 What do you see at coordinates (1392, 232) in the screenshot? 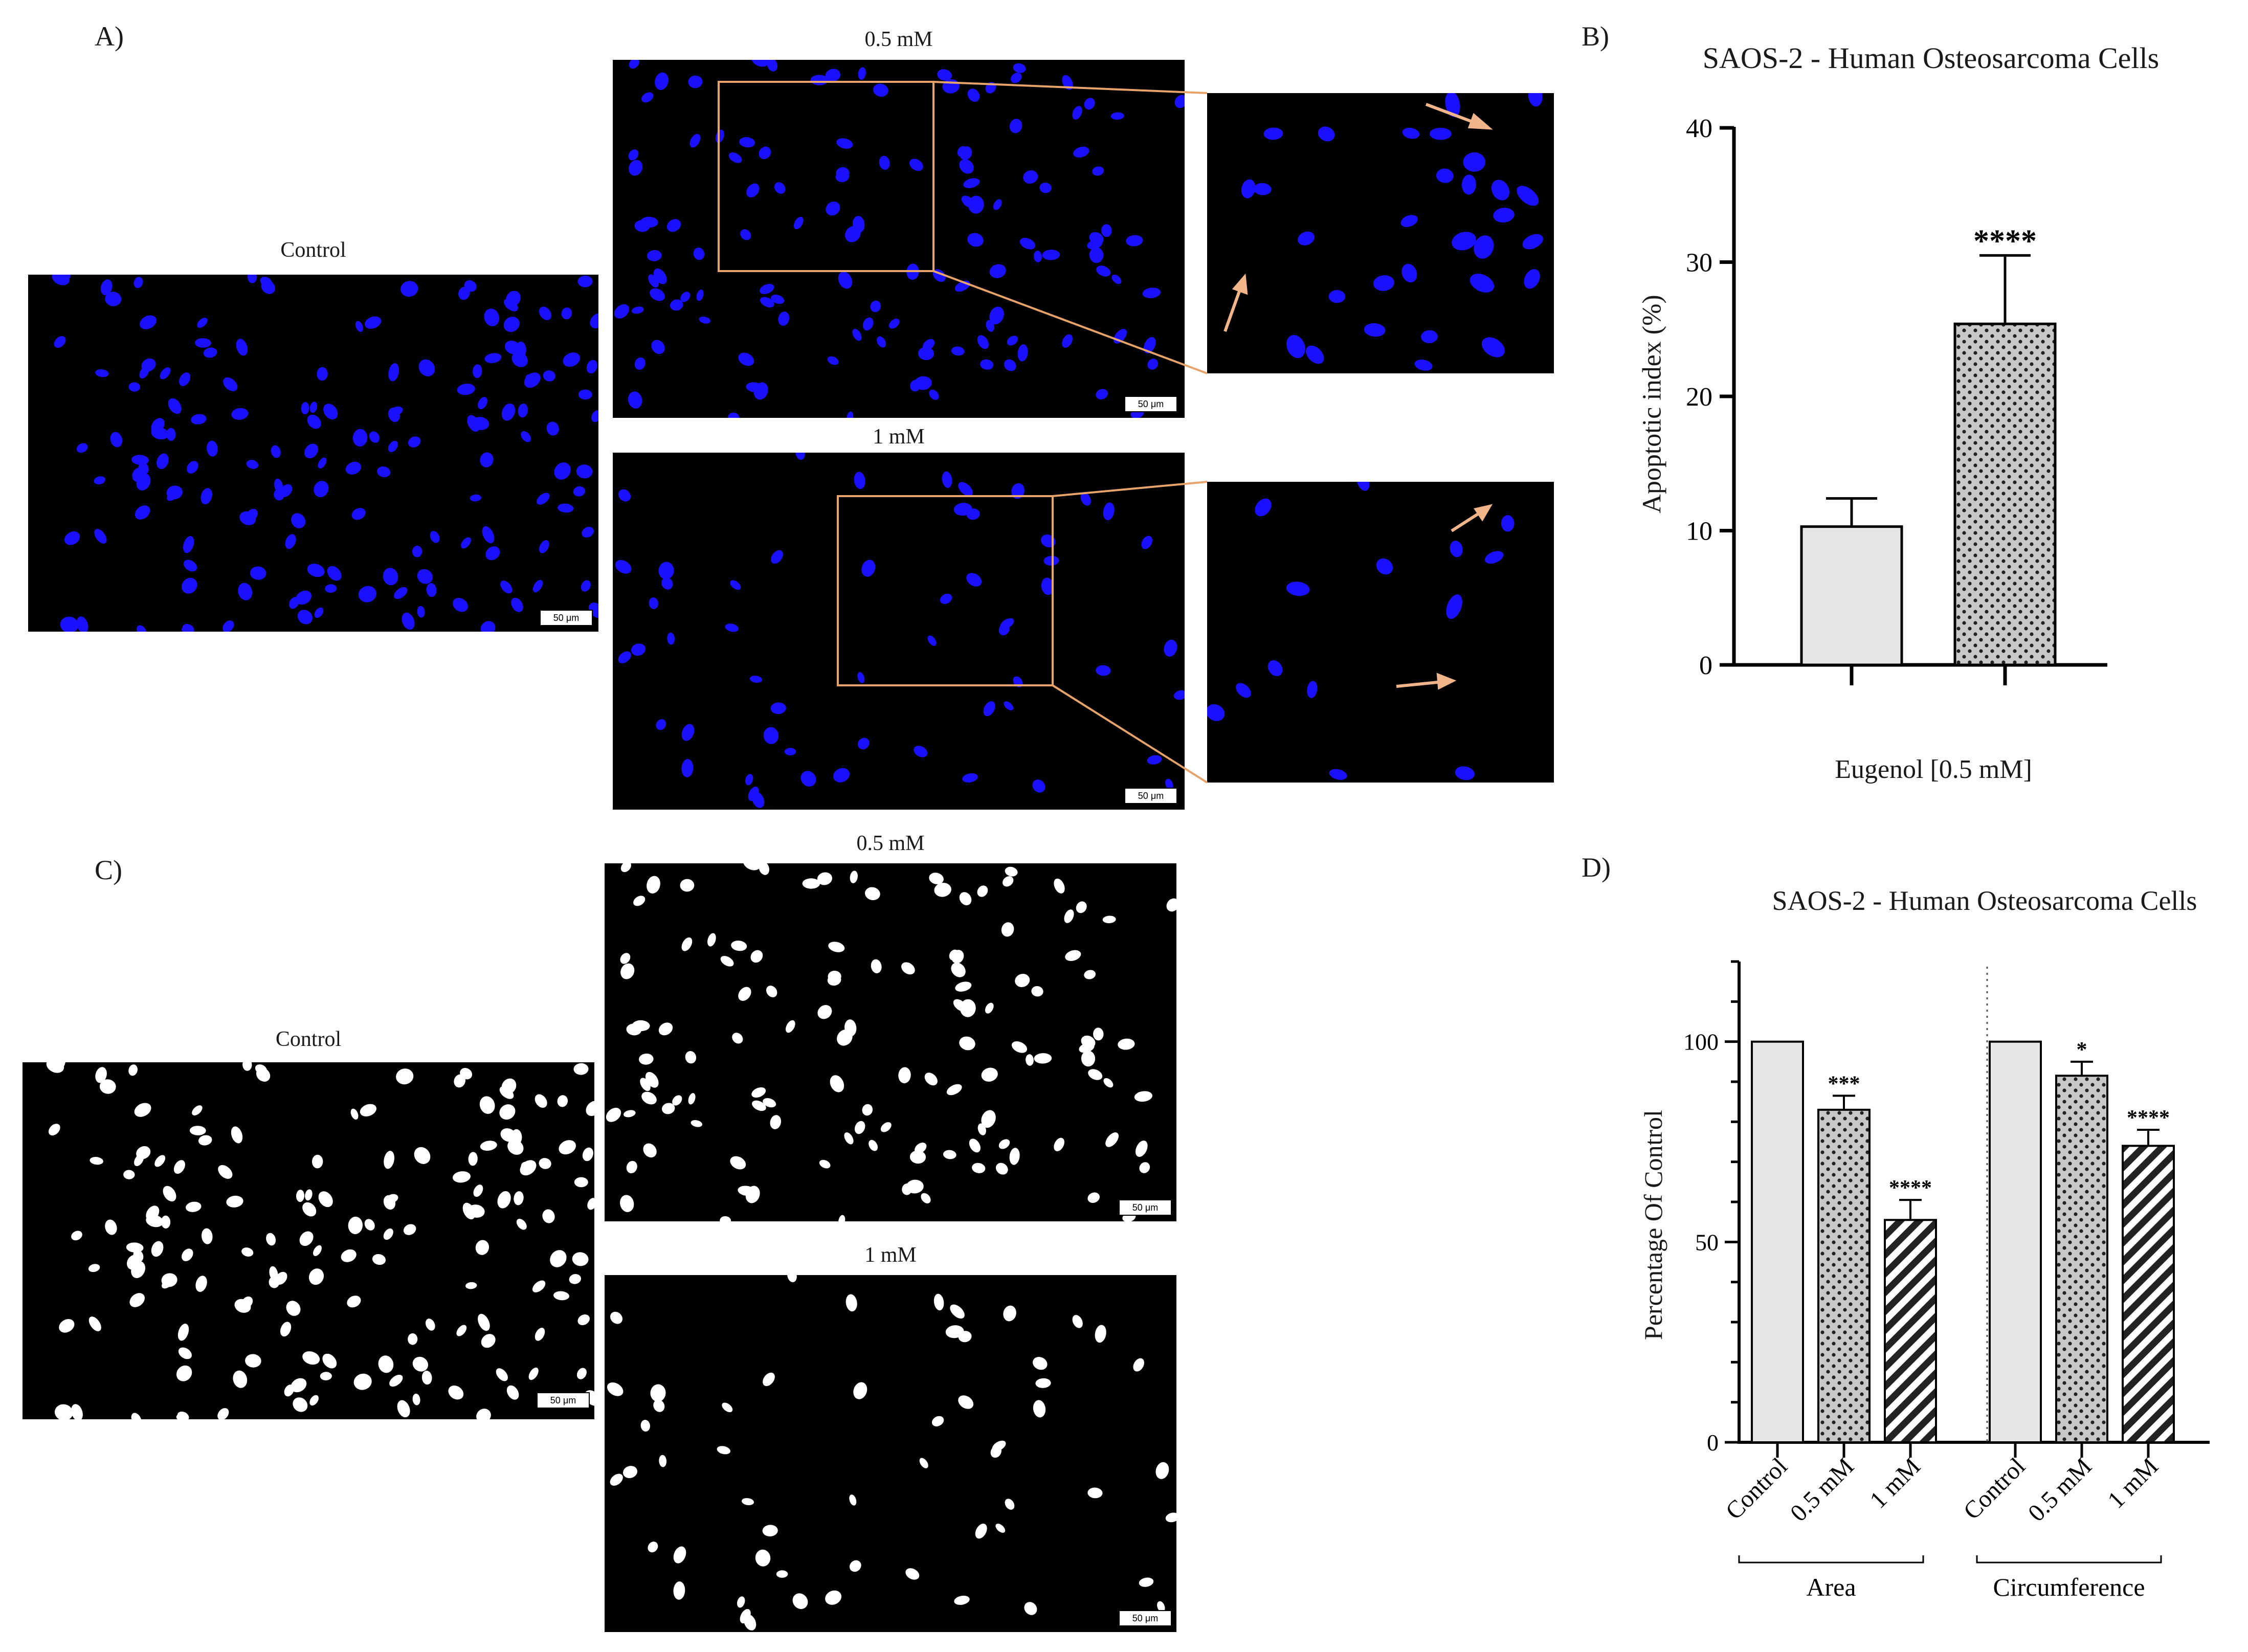
I see `nuclei-blue-inset-low` at bounding box center [1392, 232].